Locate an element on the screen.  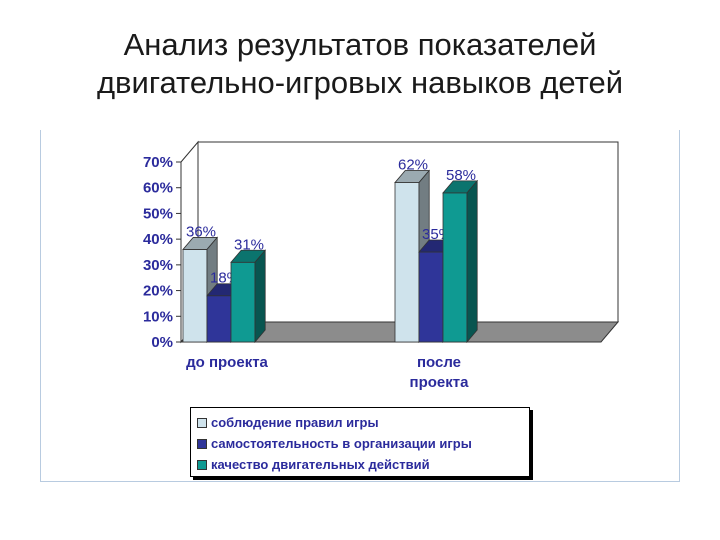
y-tick-label: 50% is located at coordinates (158, 213).